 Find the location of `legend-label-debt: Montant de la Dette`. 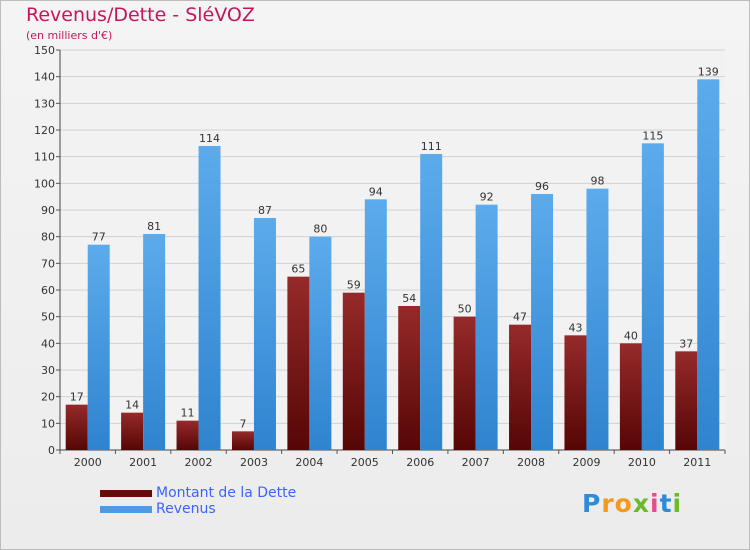

legend-label-debt: Montant de la Dette is located at coordinates (226, 493).